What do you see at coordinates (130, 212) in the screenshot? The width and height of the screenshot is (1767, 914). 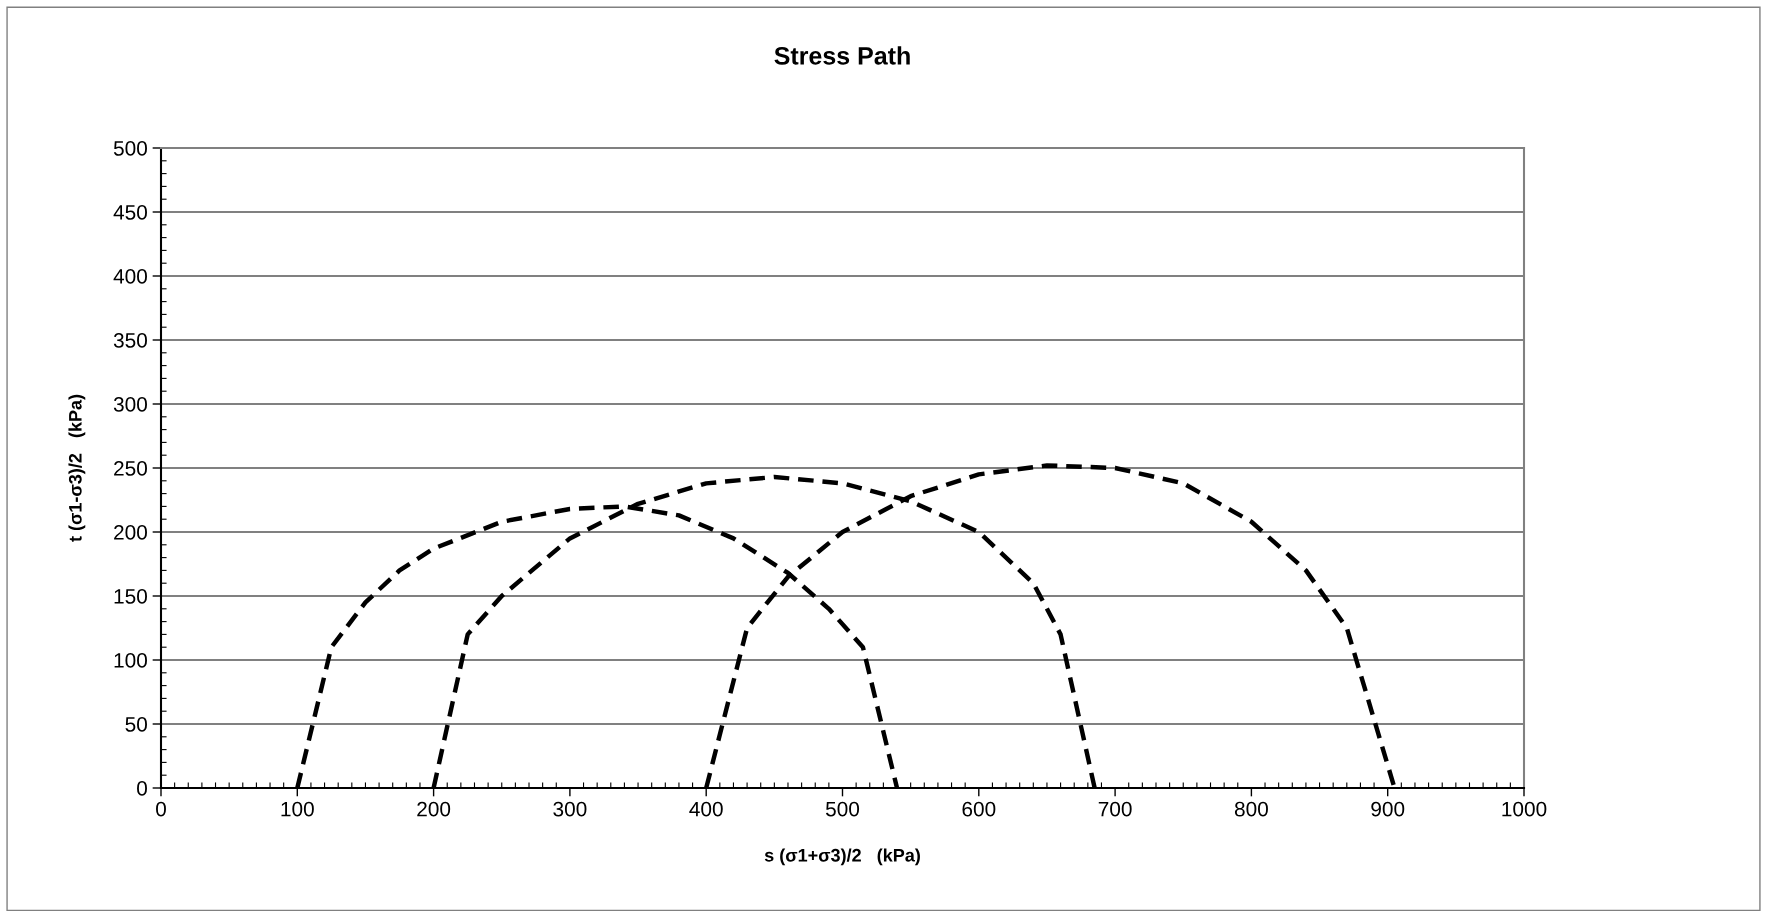 I see `y-tick-label: 450` at bounding box center [130, 212].